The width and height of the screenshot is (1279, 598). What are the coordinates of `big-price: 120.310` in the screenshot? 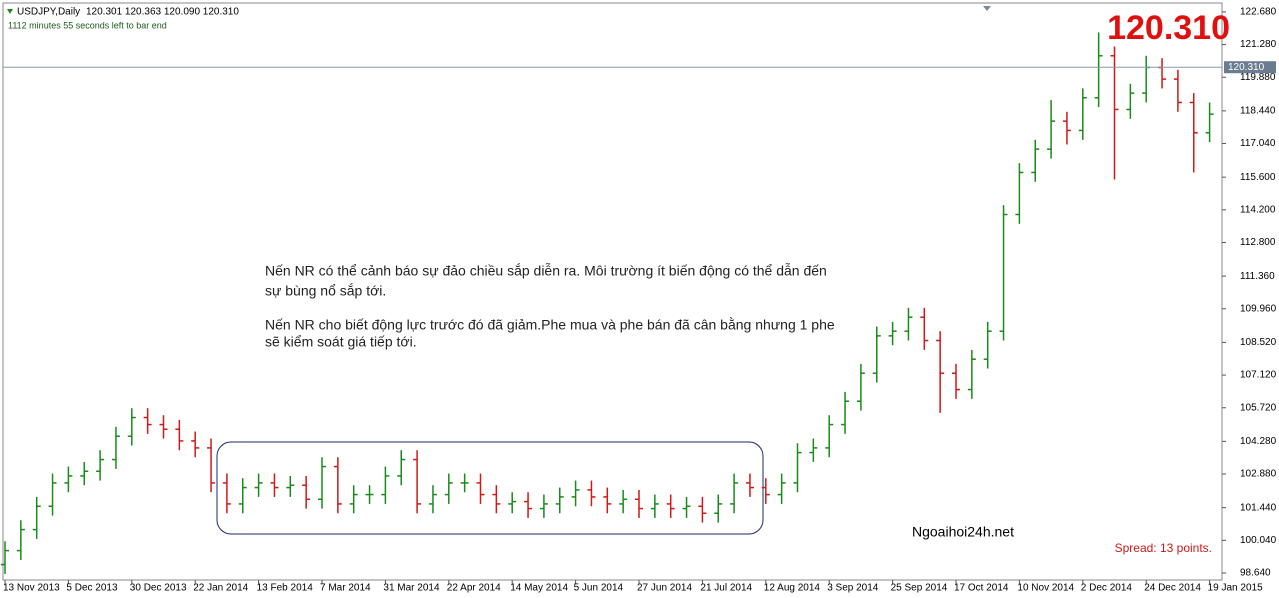 It's located at (1168, 28).